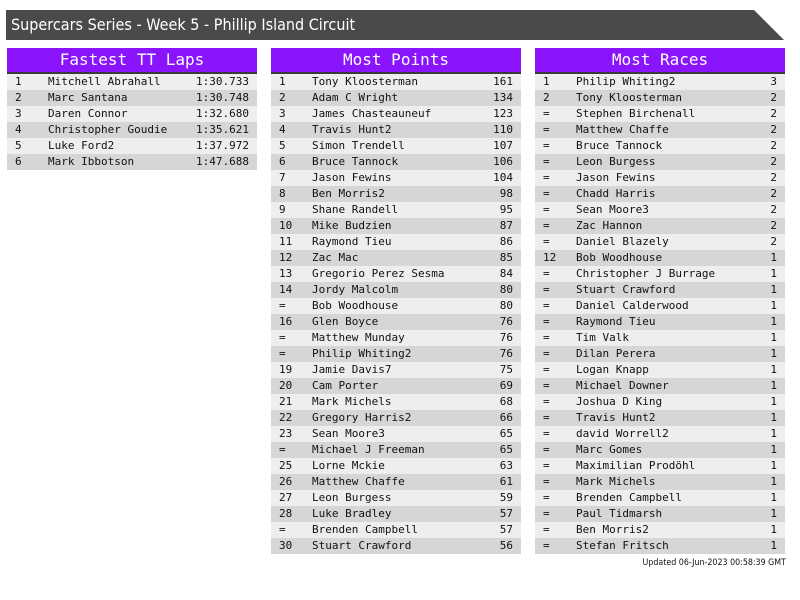  What do you see at coordinates (286, 417) in the screenshot?
I see `rank-cell: 22` at bounding box center [286, 417].